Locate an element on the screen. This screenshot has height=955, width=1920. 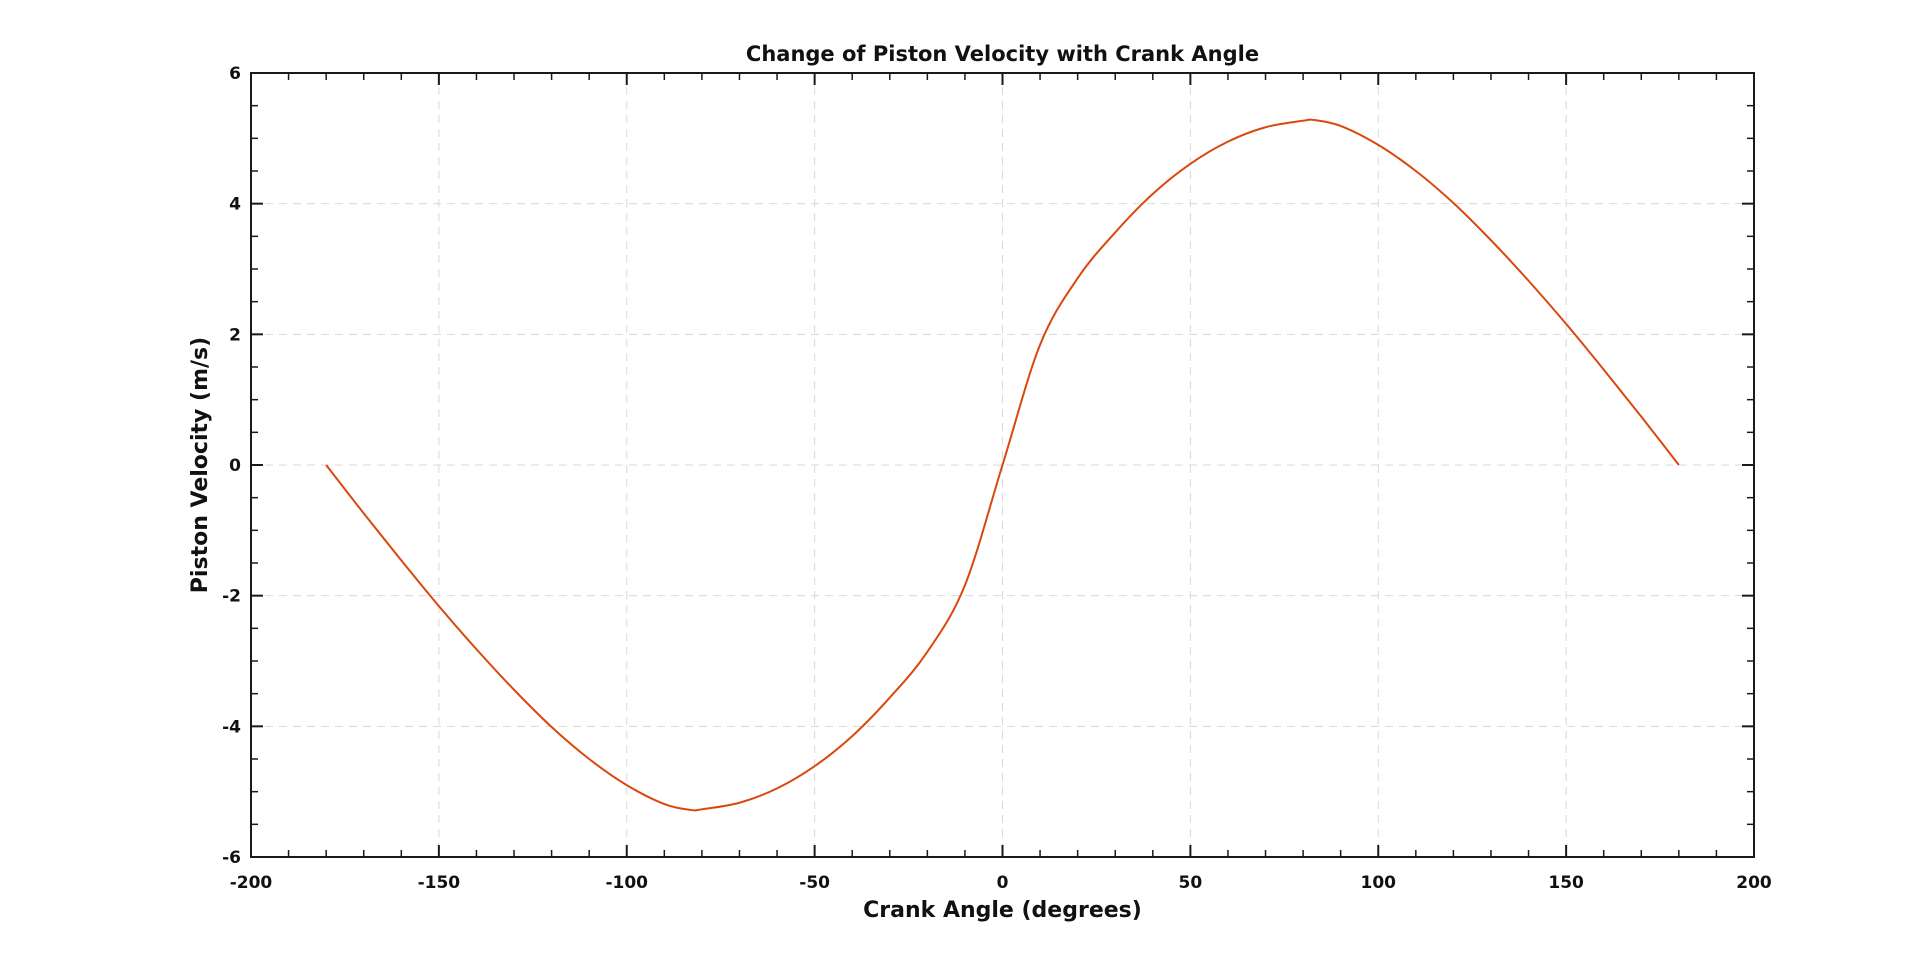
x-tick-label: -150 is located at coordinates (439, 883).